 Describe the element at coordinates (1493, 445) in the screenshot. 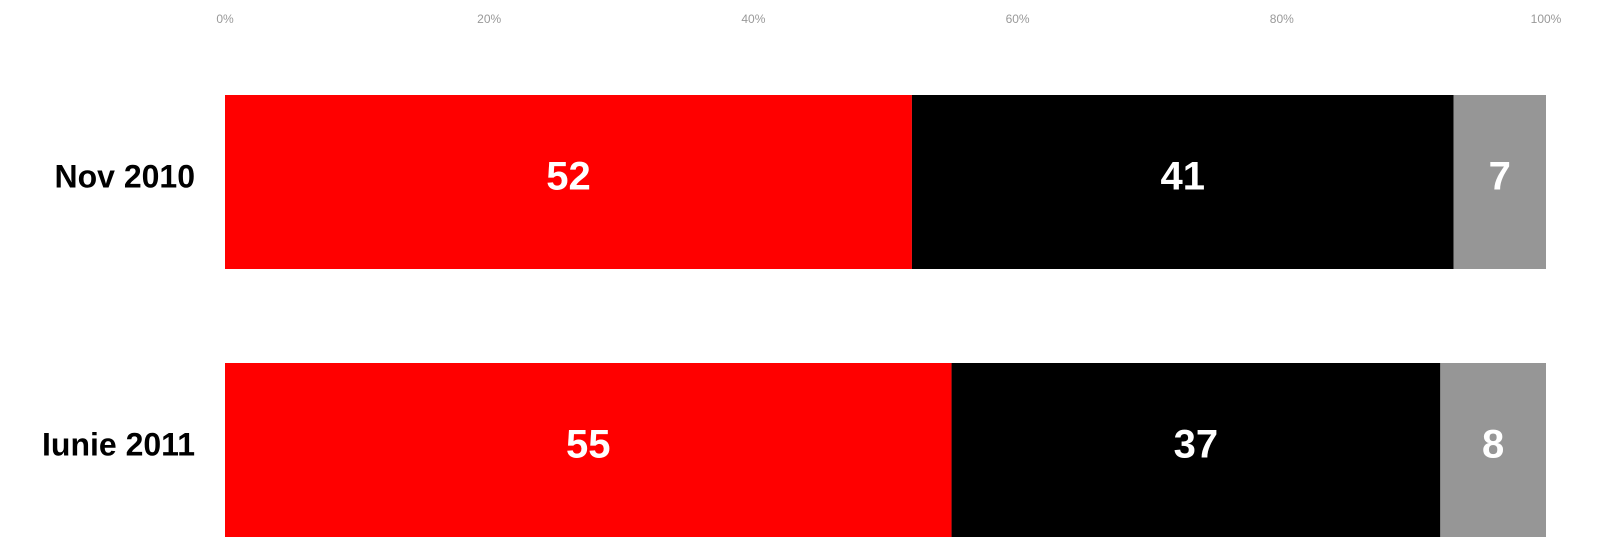

I see `value-label: 8` at that location.